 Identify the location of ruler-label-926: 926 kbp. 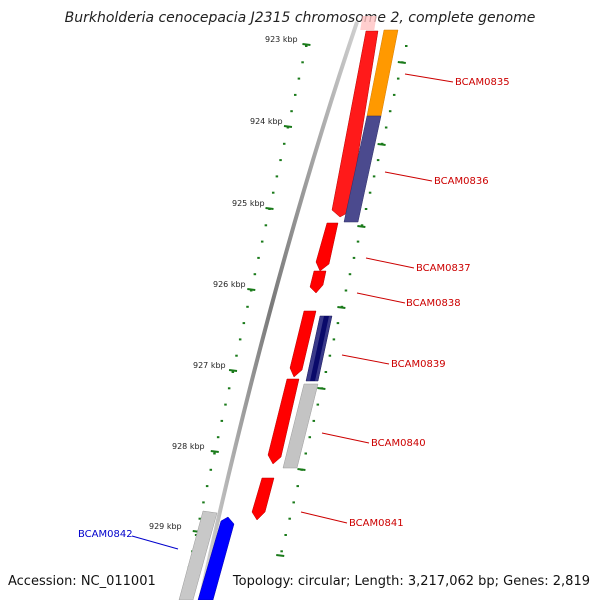
(229, 284).